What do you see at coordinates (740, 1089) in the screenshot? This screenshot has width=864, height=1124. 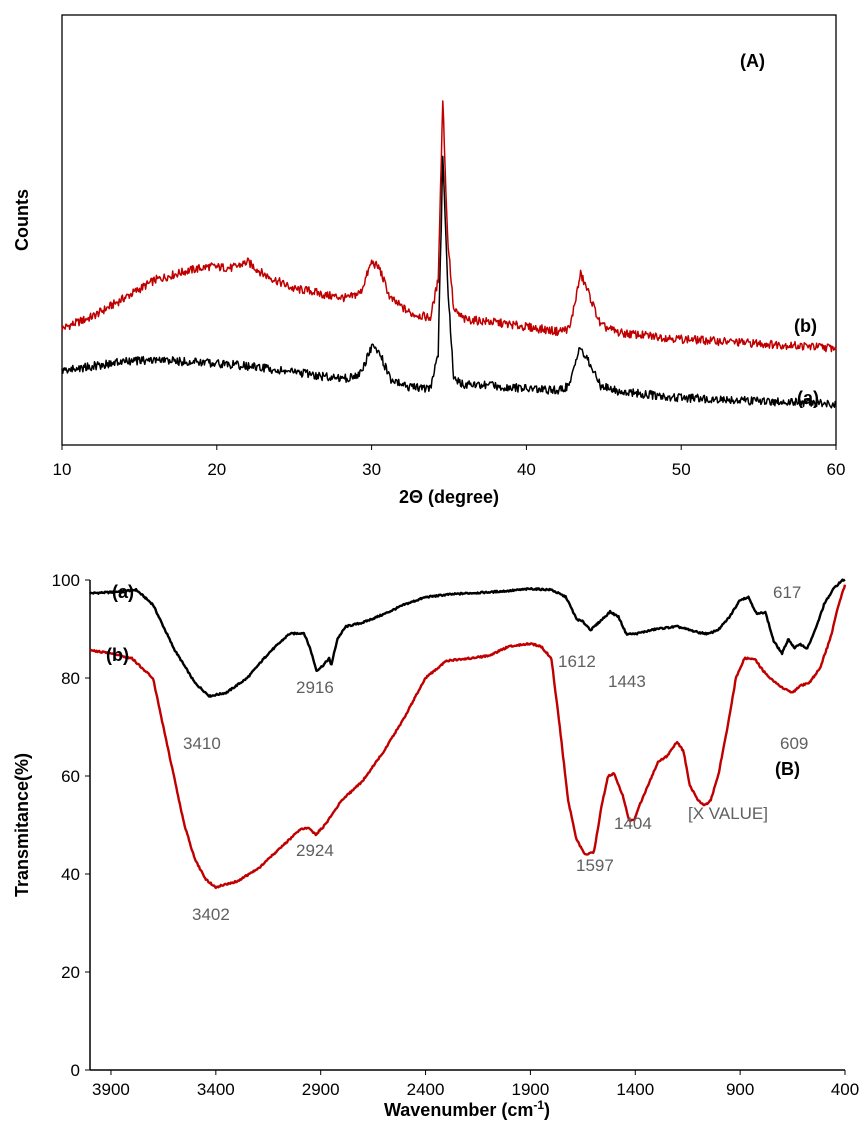 I see `ftir-x-tick-label: 900` at bounding box center [740, 1089].